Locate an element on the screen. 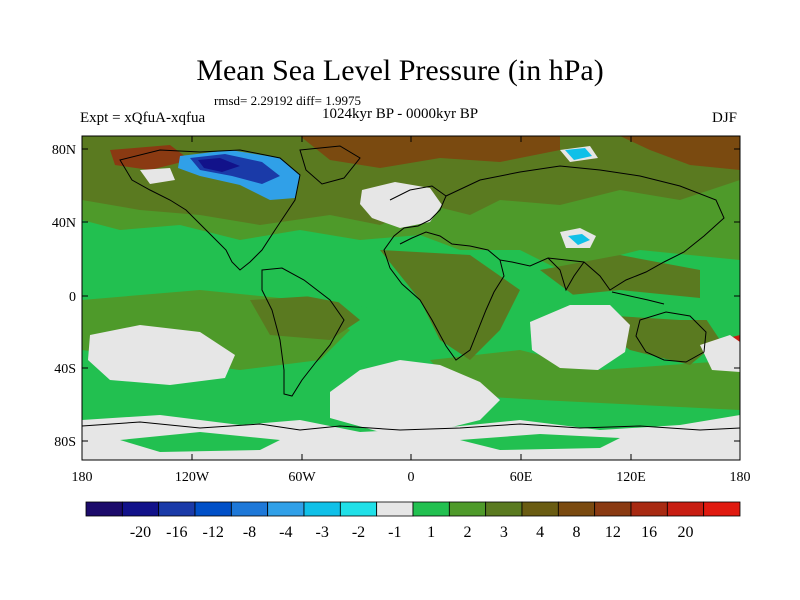 This screenshot has height=600, width=800. lat-label-80s: 80S is located at coordinates (65, 442).